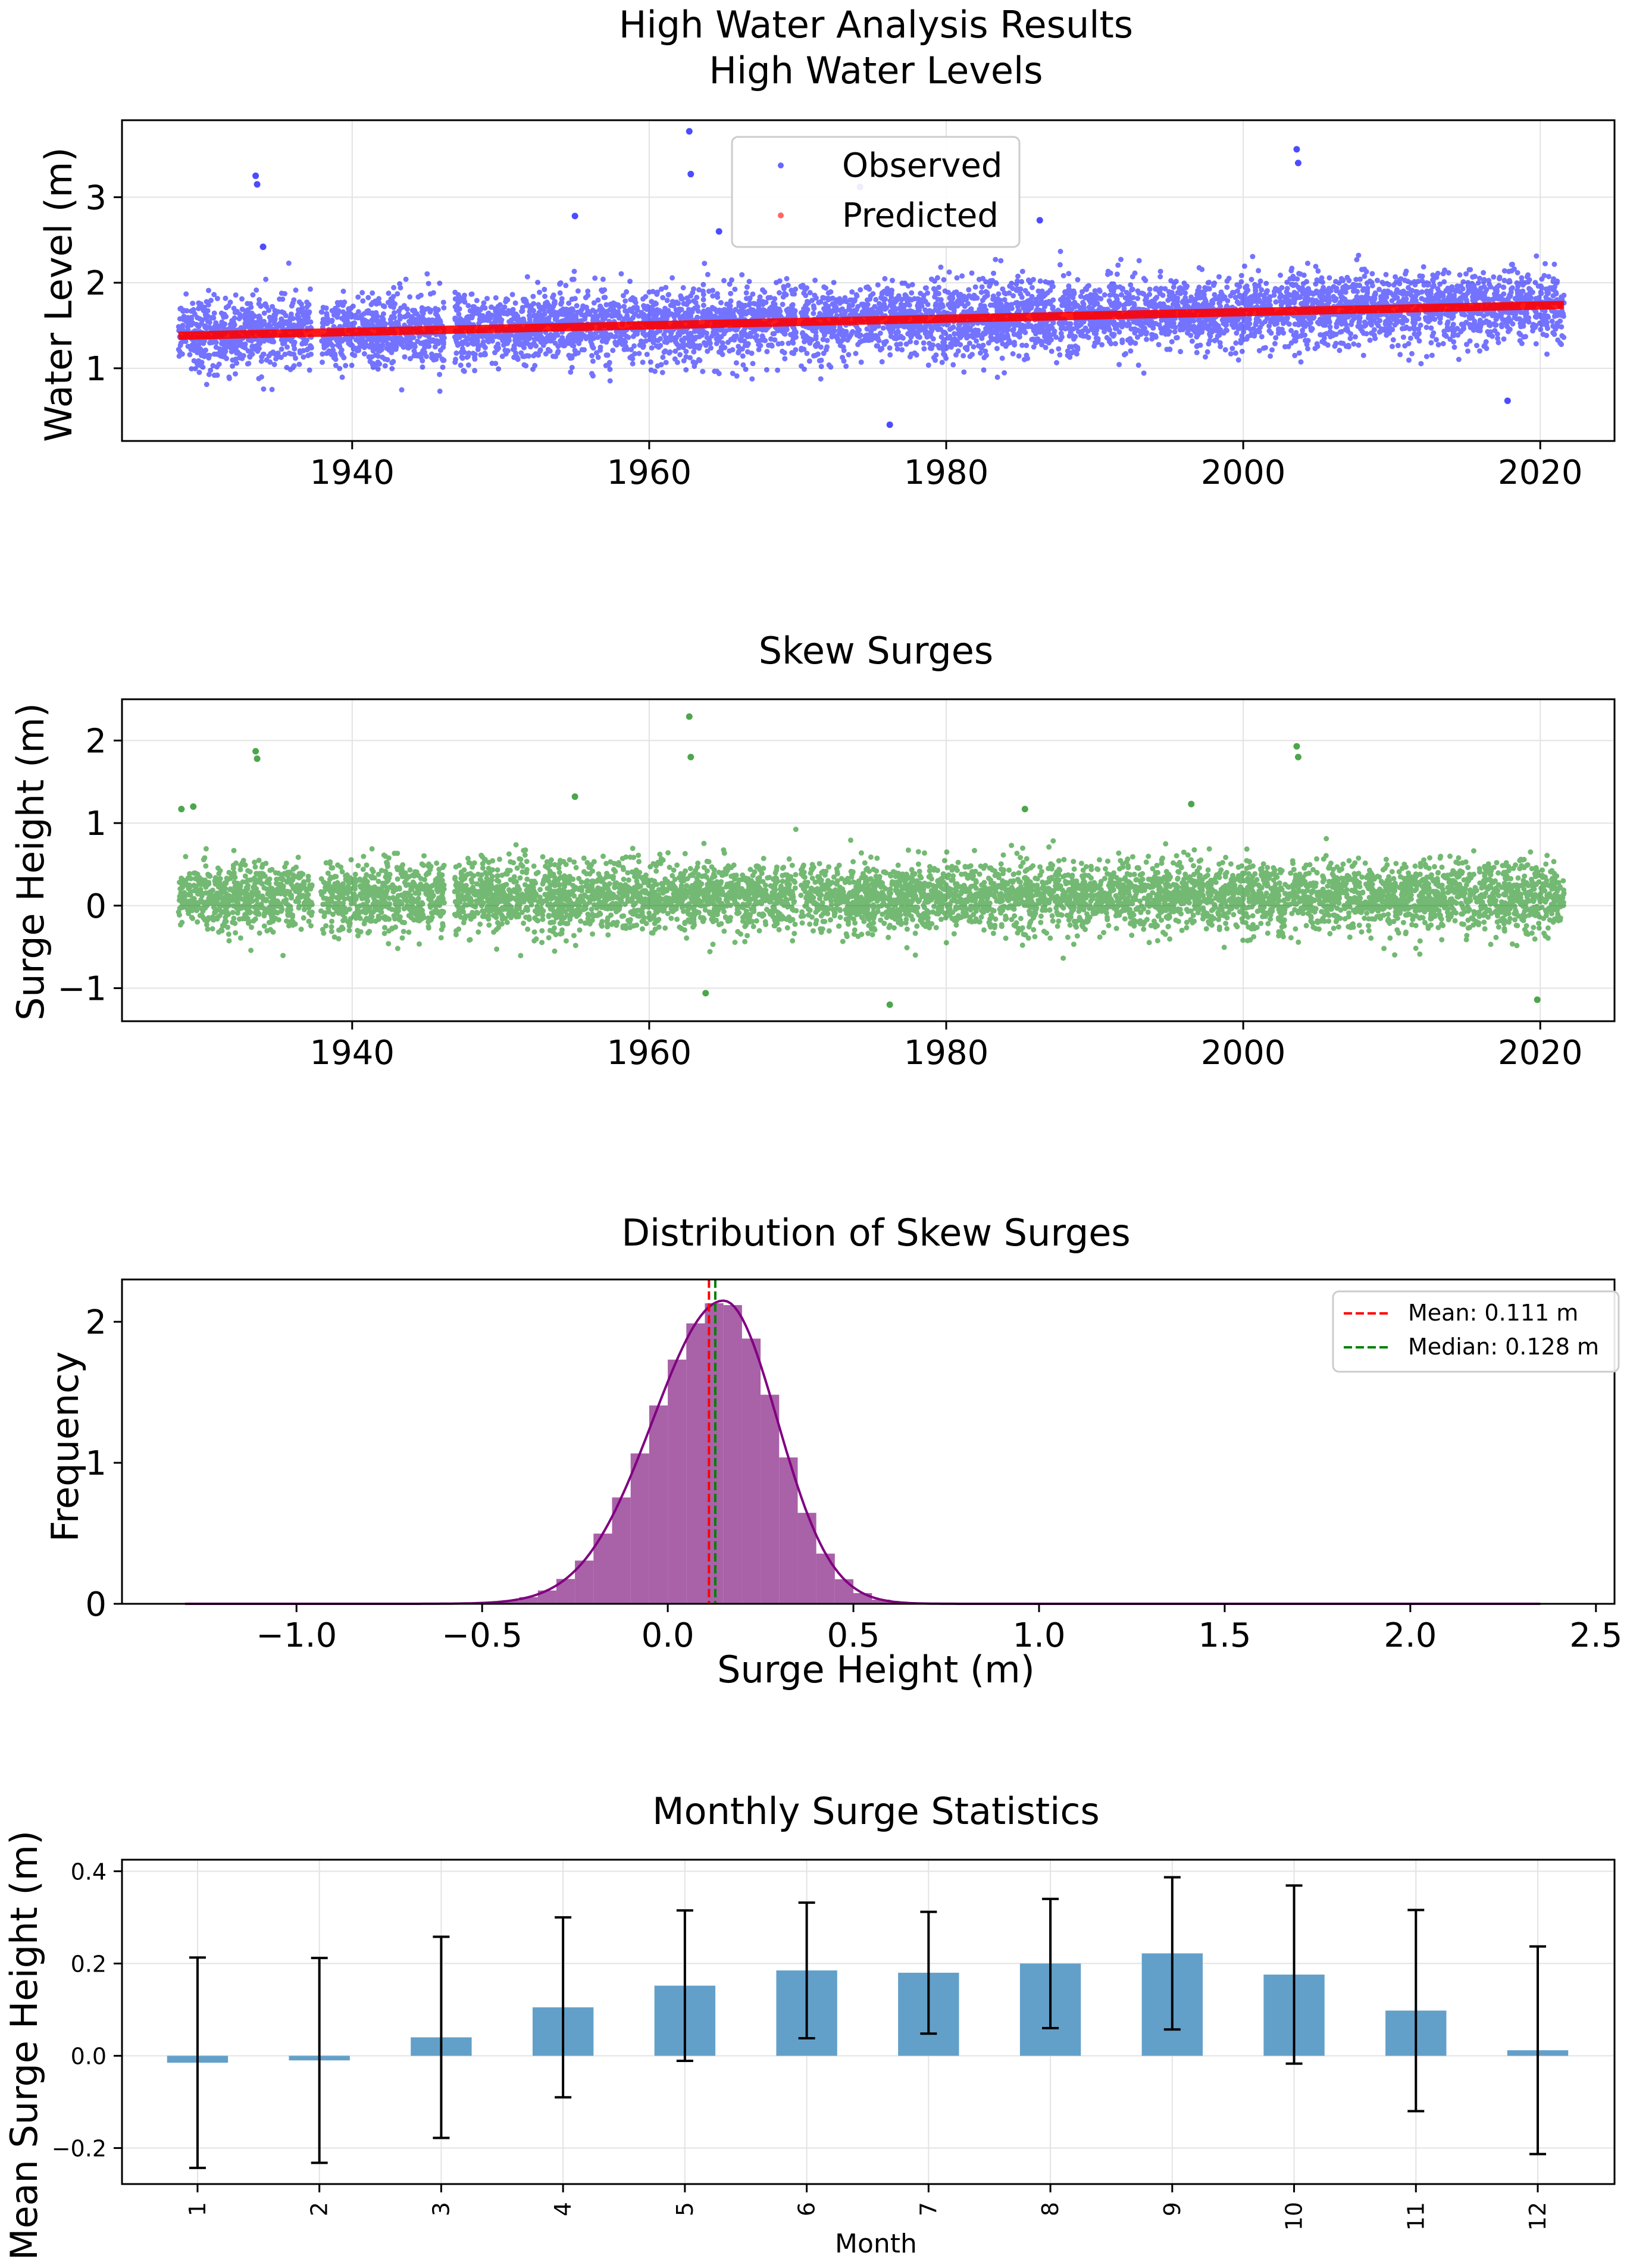 This screenshot has height=2262, width=1652. Describe the element at coordinates (920, 215) in the screenshot. I see `predicted-legend-label: Predicted` at that location.